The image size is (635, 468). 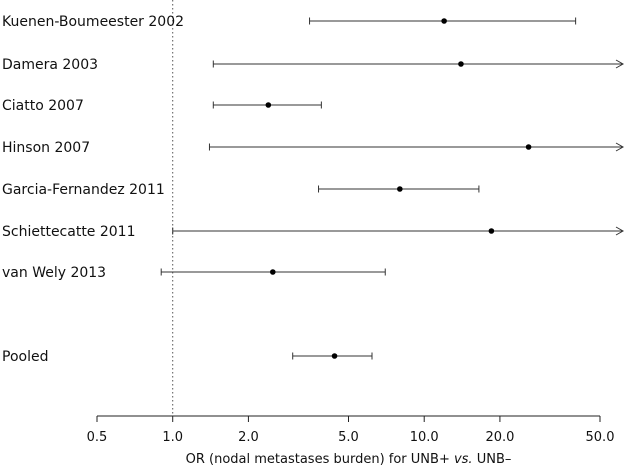 I want to click on study-row: Hinson 2007, so click(x=313, y=148).